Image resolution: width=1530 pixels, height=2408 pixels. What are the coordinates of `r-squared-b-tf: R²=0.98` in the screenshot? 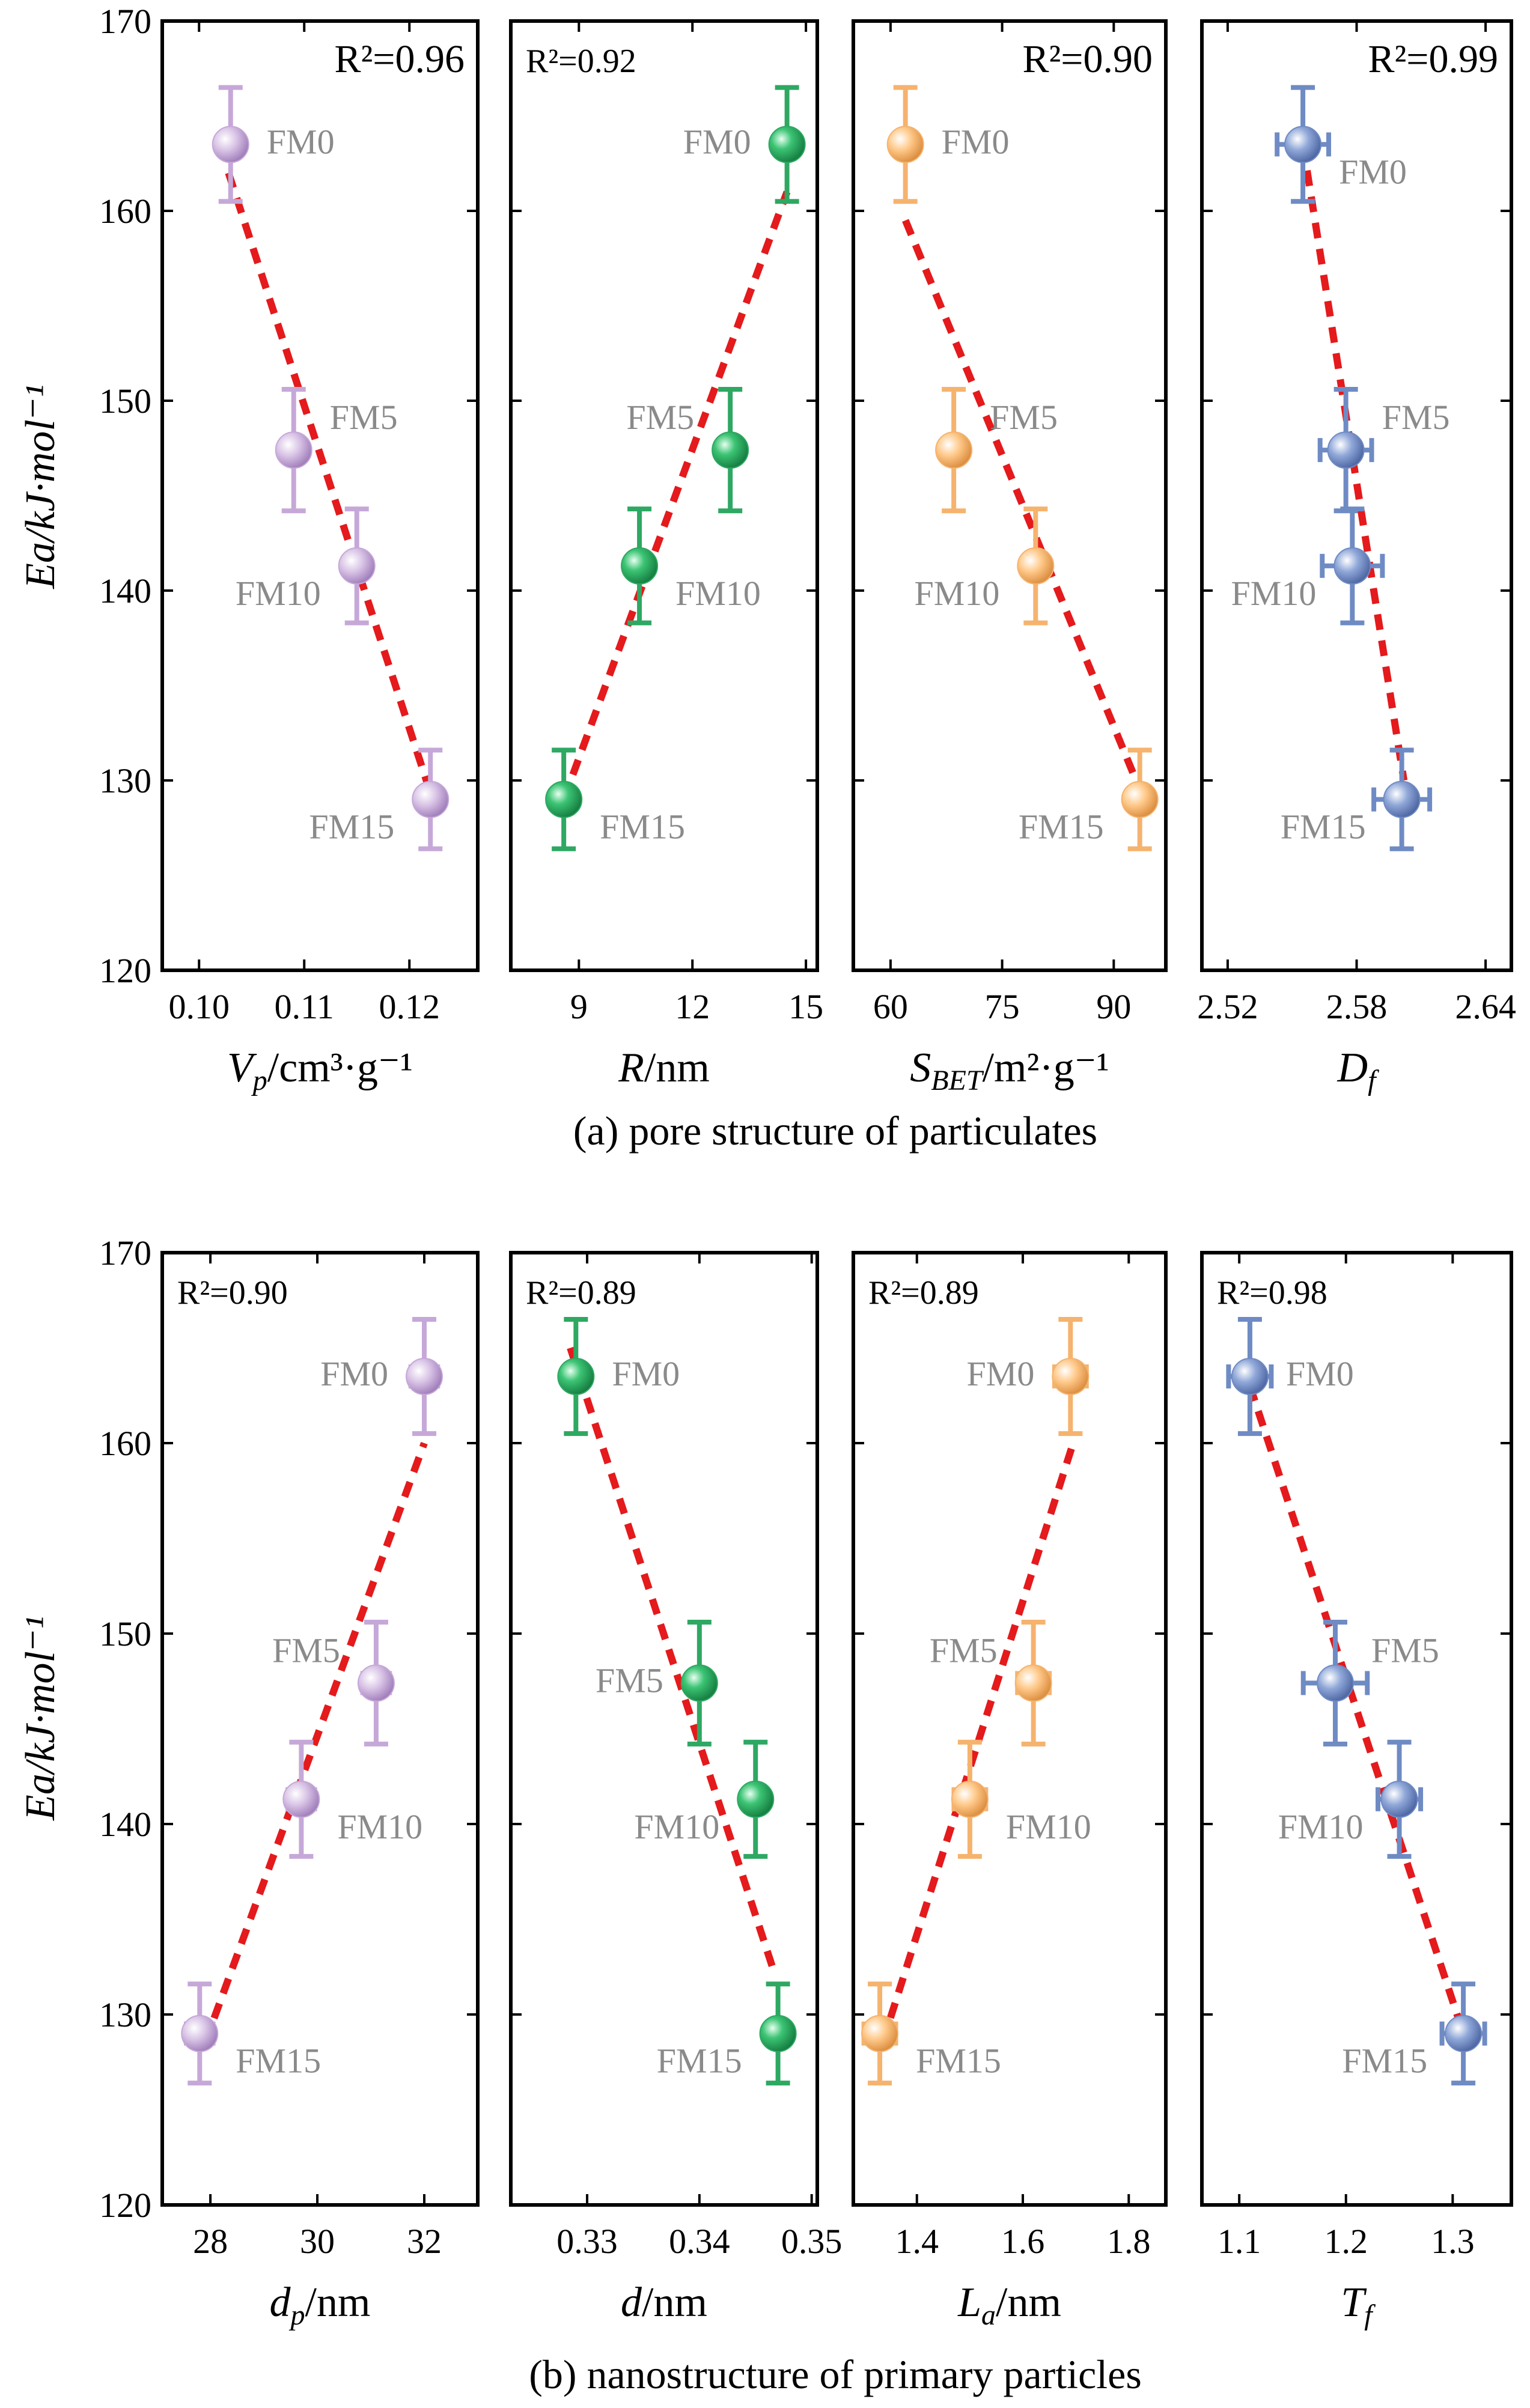 It's located at (1272, 1293).